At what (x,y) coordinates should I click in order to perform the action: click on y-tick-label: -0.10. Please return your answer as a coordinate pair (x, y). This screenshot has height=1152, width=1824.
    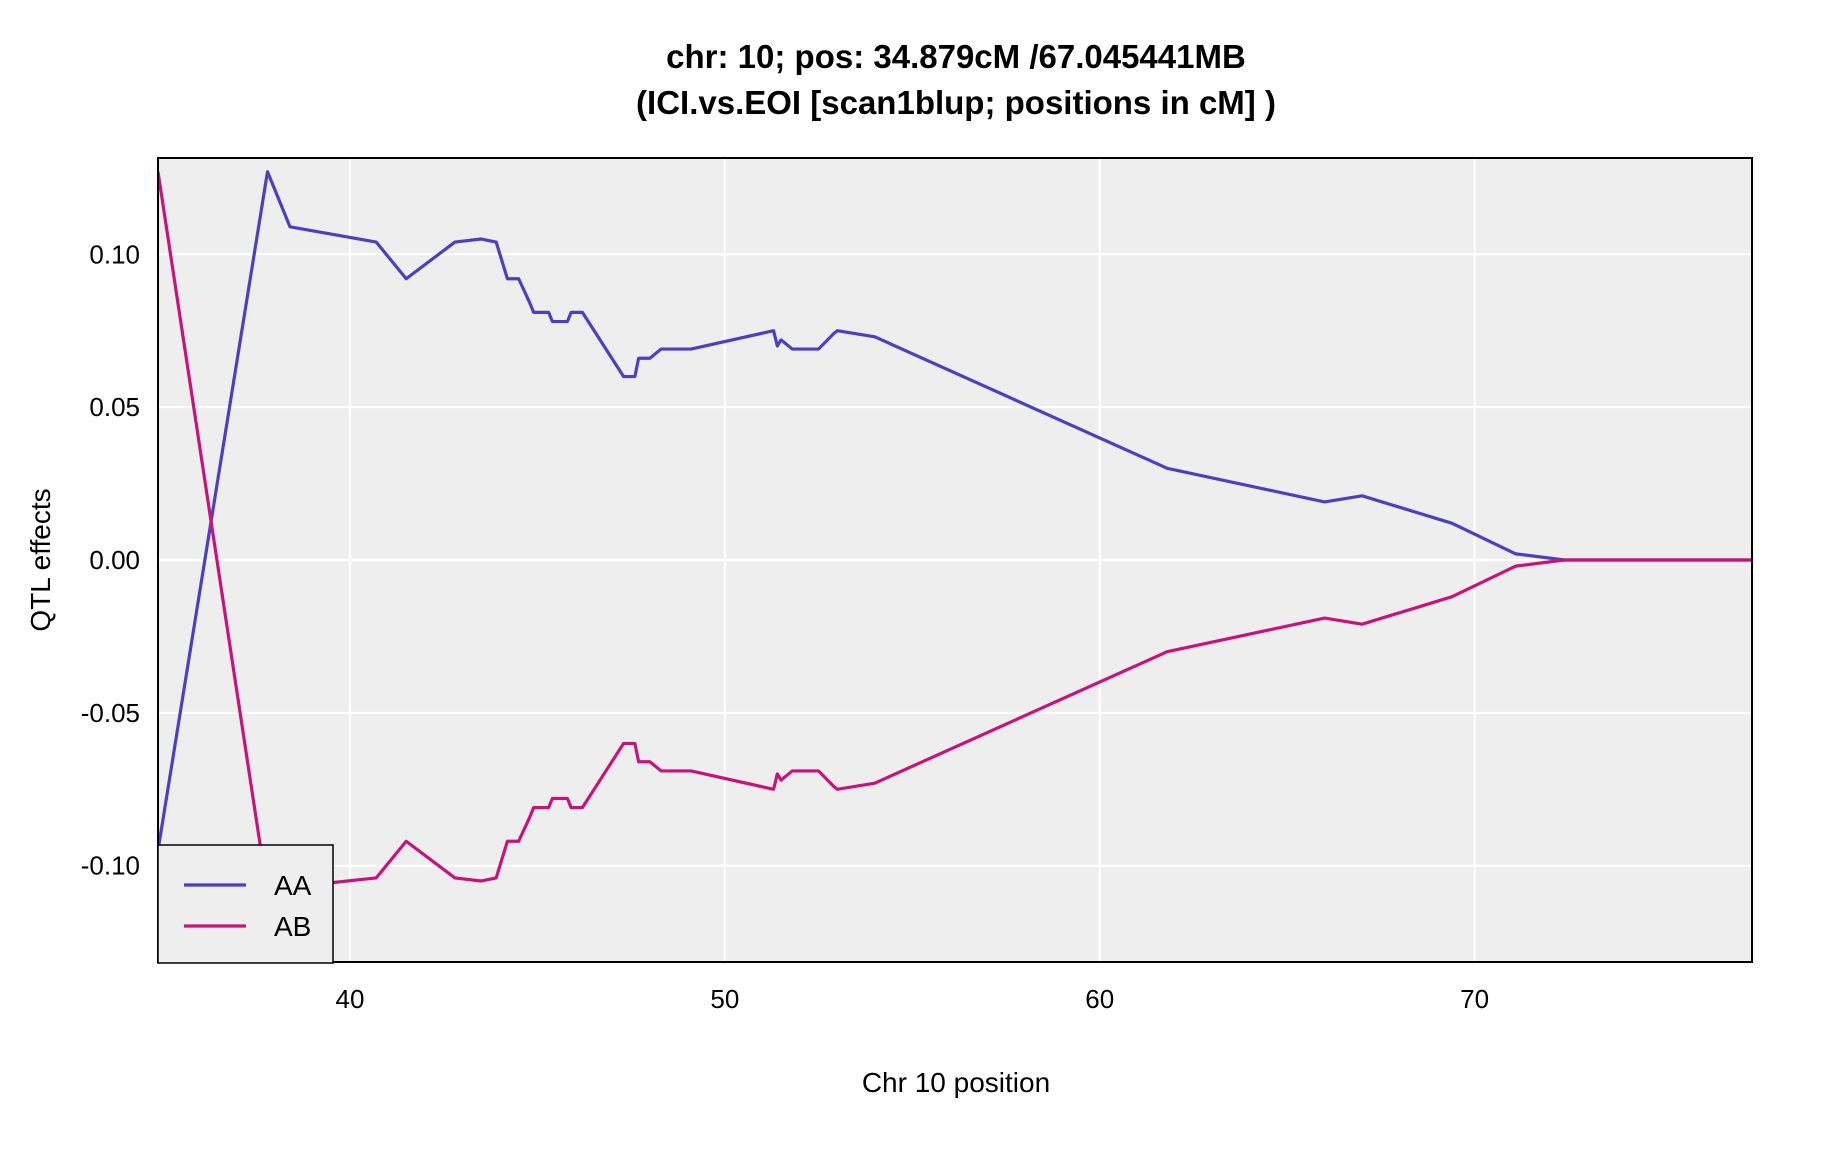
    Looking at the image, I should click on (110, 866).